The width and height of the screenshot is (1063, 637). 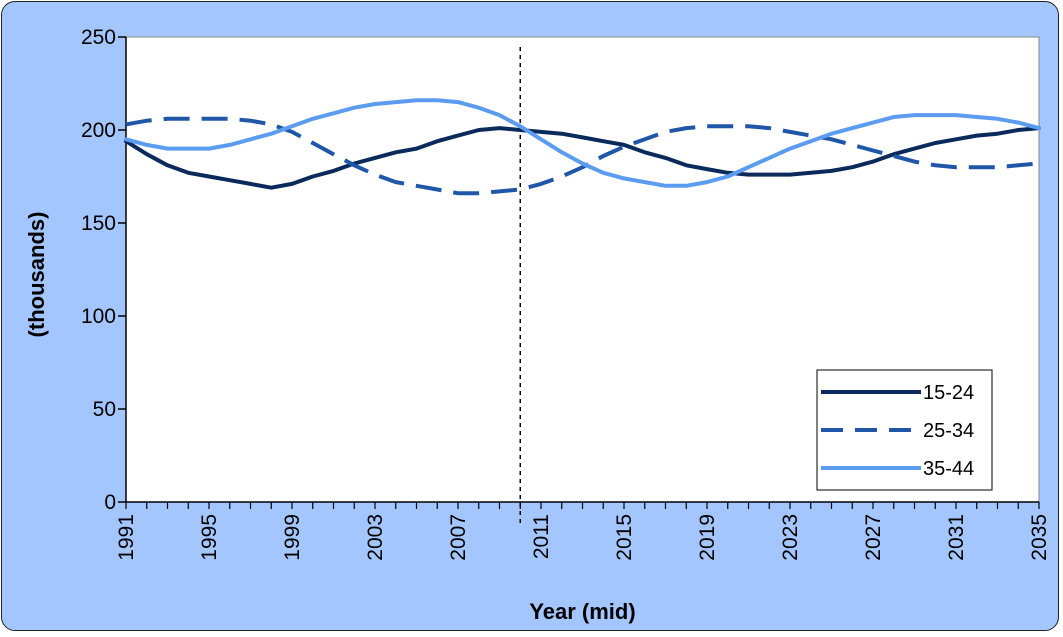 I want to click on x-tick-label: 2015, so click(x=624, y=537).